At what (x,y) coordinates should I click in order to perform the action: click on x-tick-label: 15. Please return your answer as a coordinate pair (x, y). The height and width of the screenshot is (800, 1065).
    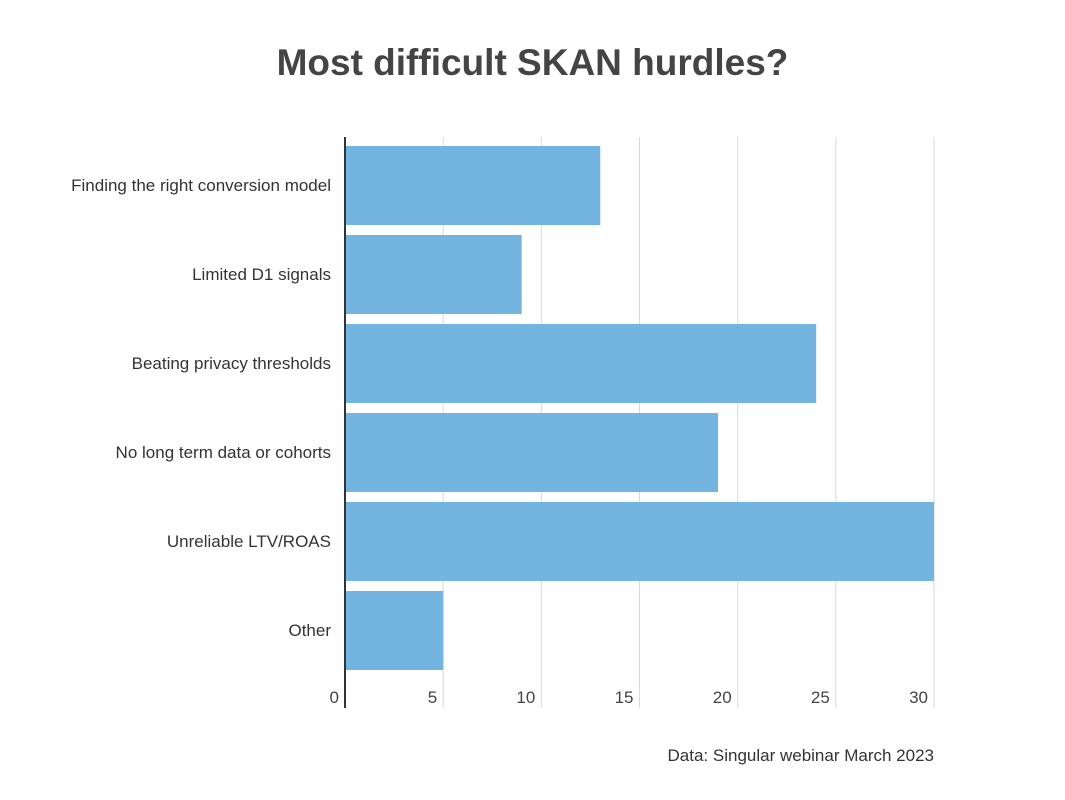
    Looking at the image, I should click on (624, 697).